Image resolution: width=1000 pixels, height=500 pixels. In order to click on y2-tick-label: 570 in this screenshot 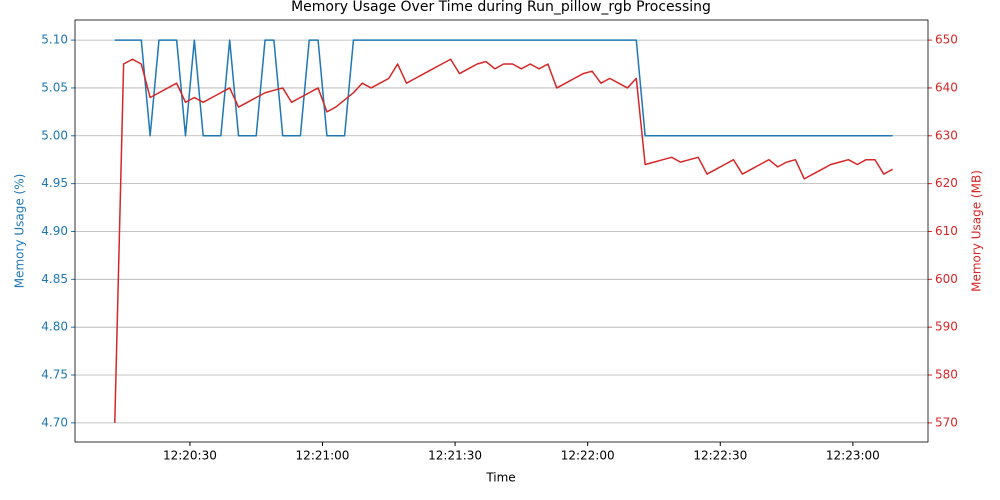, I will do `click(946, 422)`.